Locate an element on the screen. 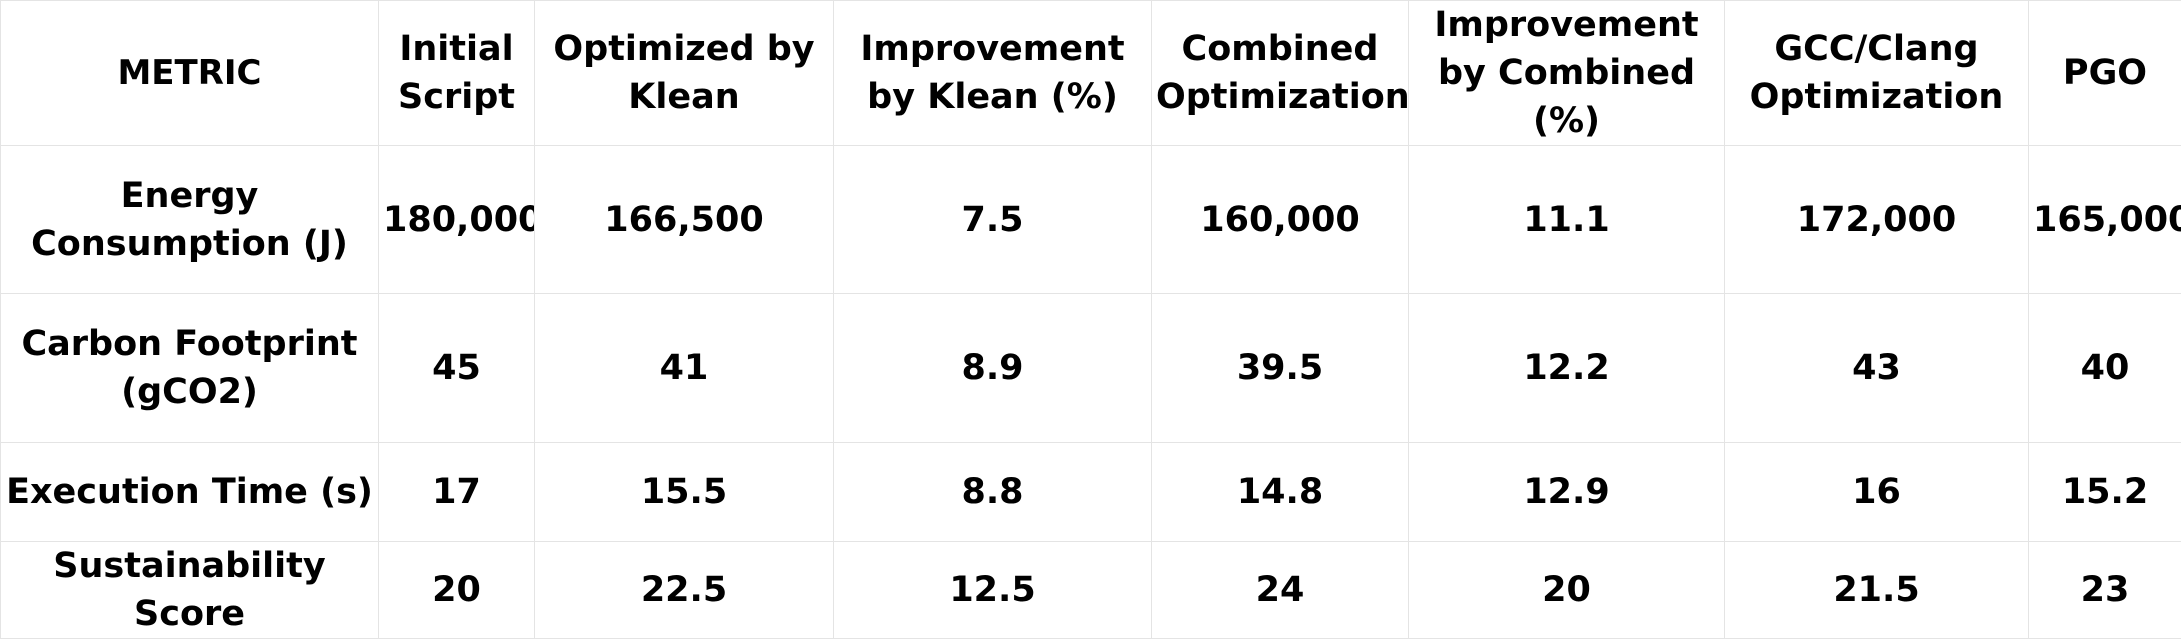  table-cell: 45 is located at coordinates (457, 368).